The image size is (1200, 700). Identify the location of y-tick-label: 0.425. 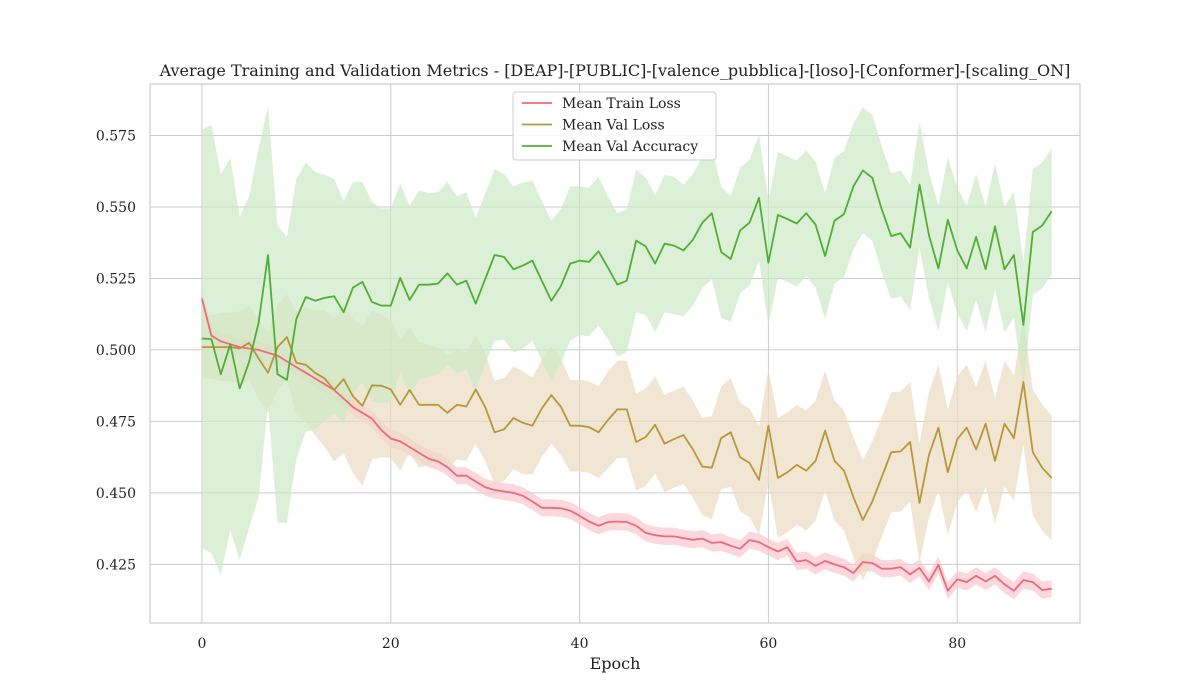
(116, 565).